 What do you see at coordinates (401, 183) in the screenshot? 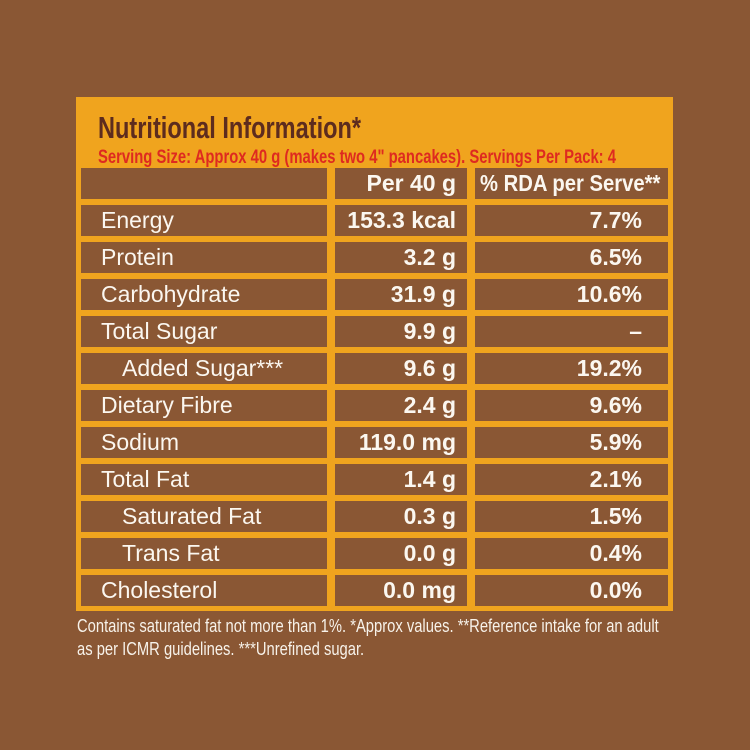
I see `column-header-per-40g: Per 40 g` at bounding box center [401, 183].